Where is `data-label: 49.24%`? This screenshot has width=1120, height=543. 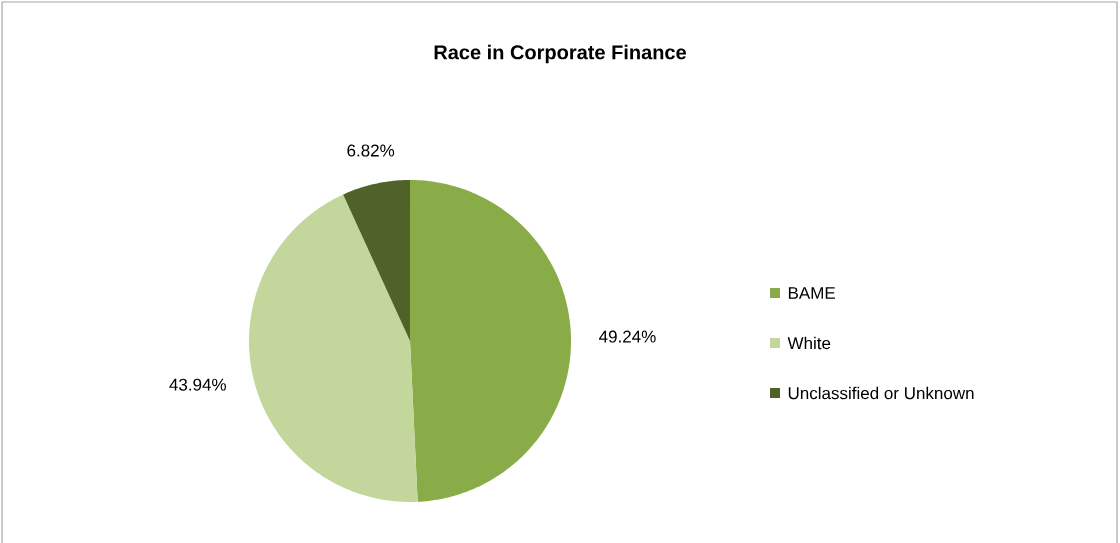
data-label: 49.24% is located at coordinates (627, 336).